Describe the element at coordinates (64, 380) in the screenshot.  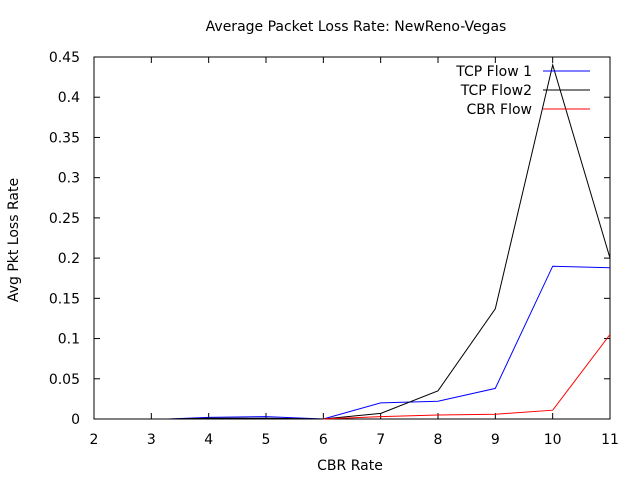
I see `y-tick-label: 0.05` at that location.